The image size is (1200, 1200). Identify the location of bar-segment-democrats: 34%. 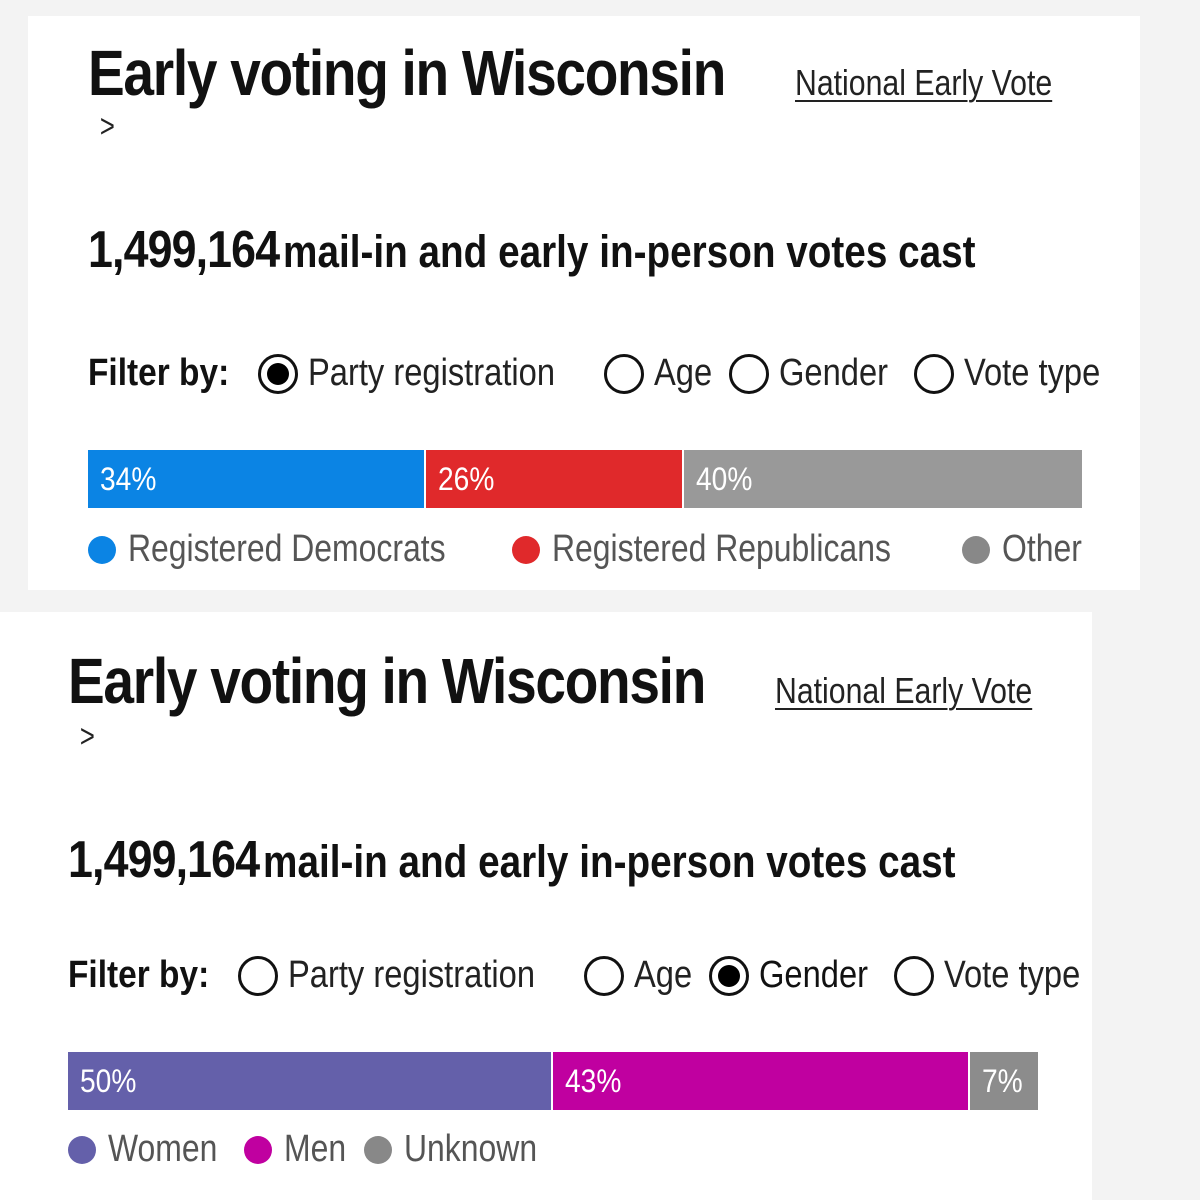
(257, 479).